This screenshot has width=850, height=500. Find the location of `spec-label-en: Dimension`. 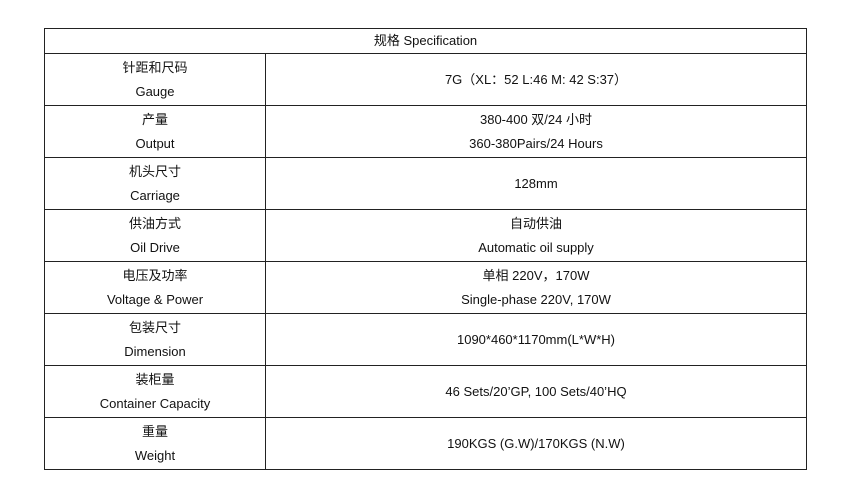

spec-label-en: Dimension is located at coordinates (155, 351).